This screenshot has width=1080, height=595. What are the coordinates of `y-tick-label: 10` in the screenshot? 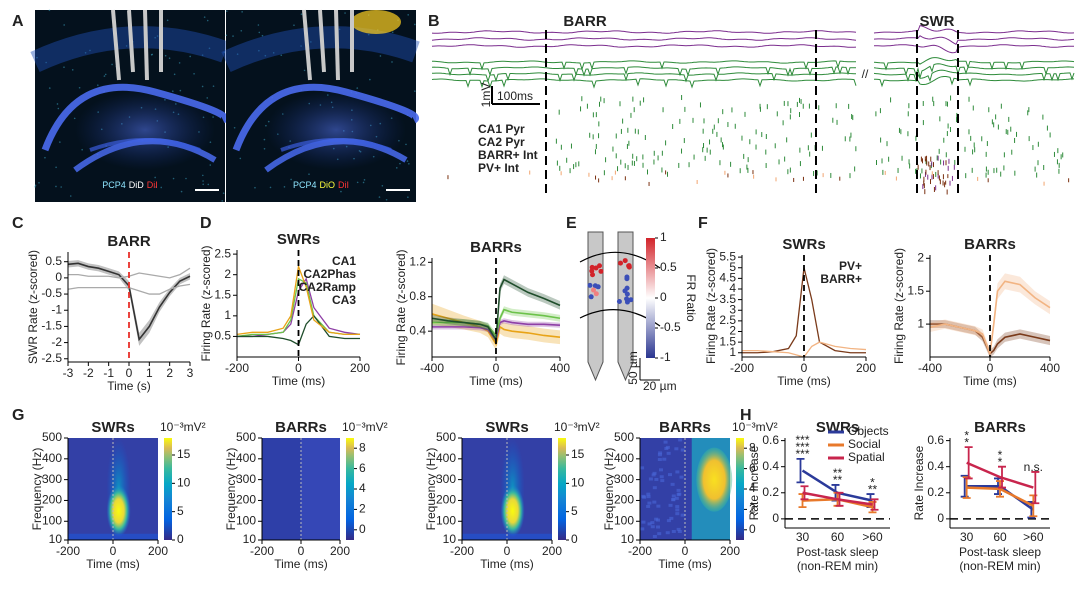 It's located at (628, 539).